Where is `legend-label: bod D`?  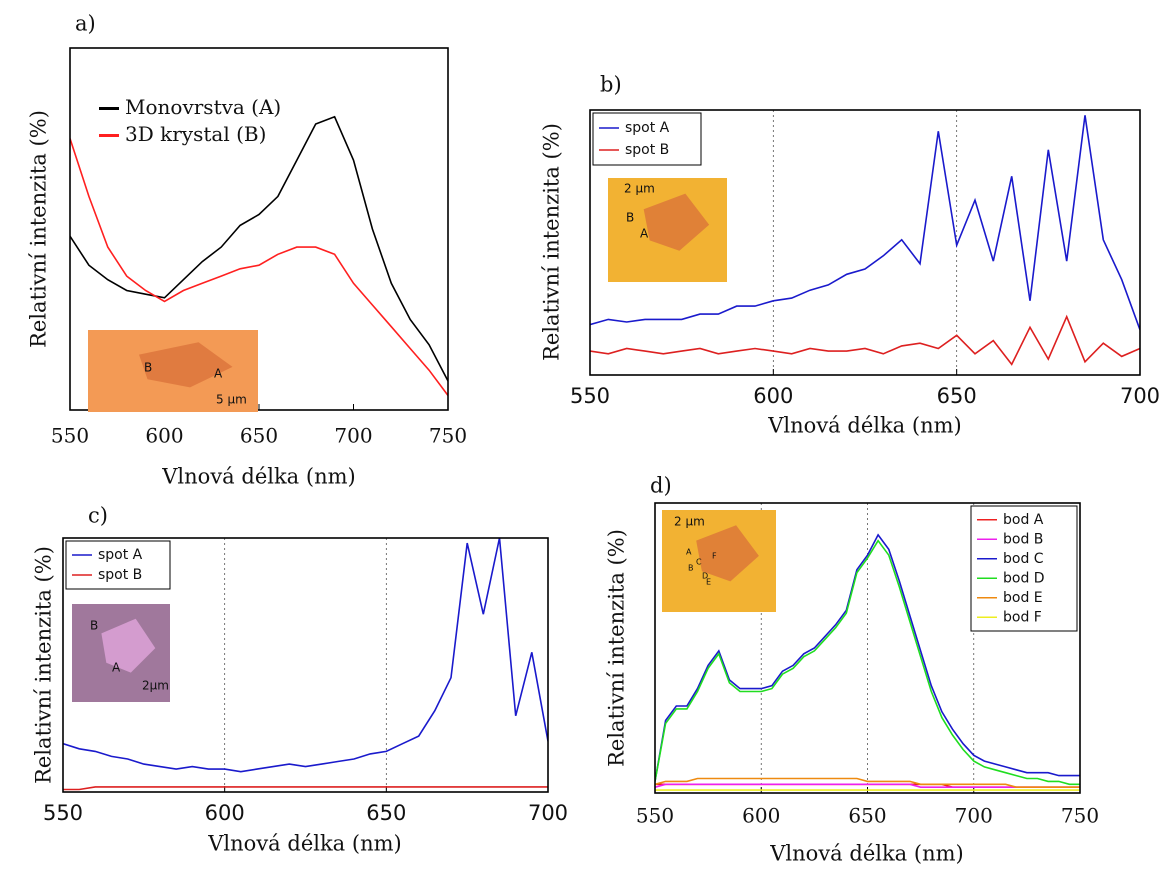
legend-label: bod D is located at coordinates (1024, 578).